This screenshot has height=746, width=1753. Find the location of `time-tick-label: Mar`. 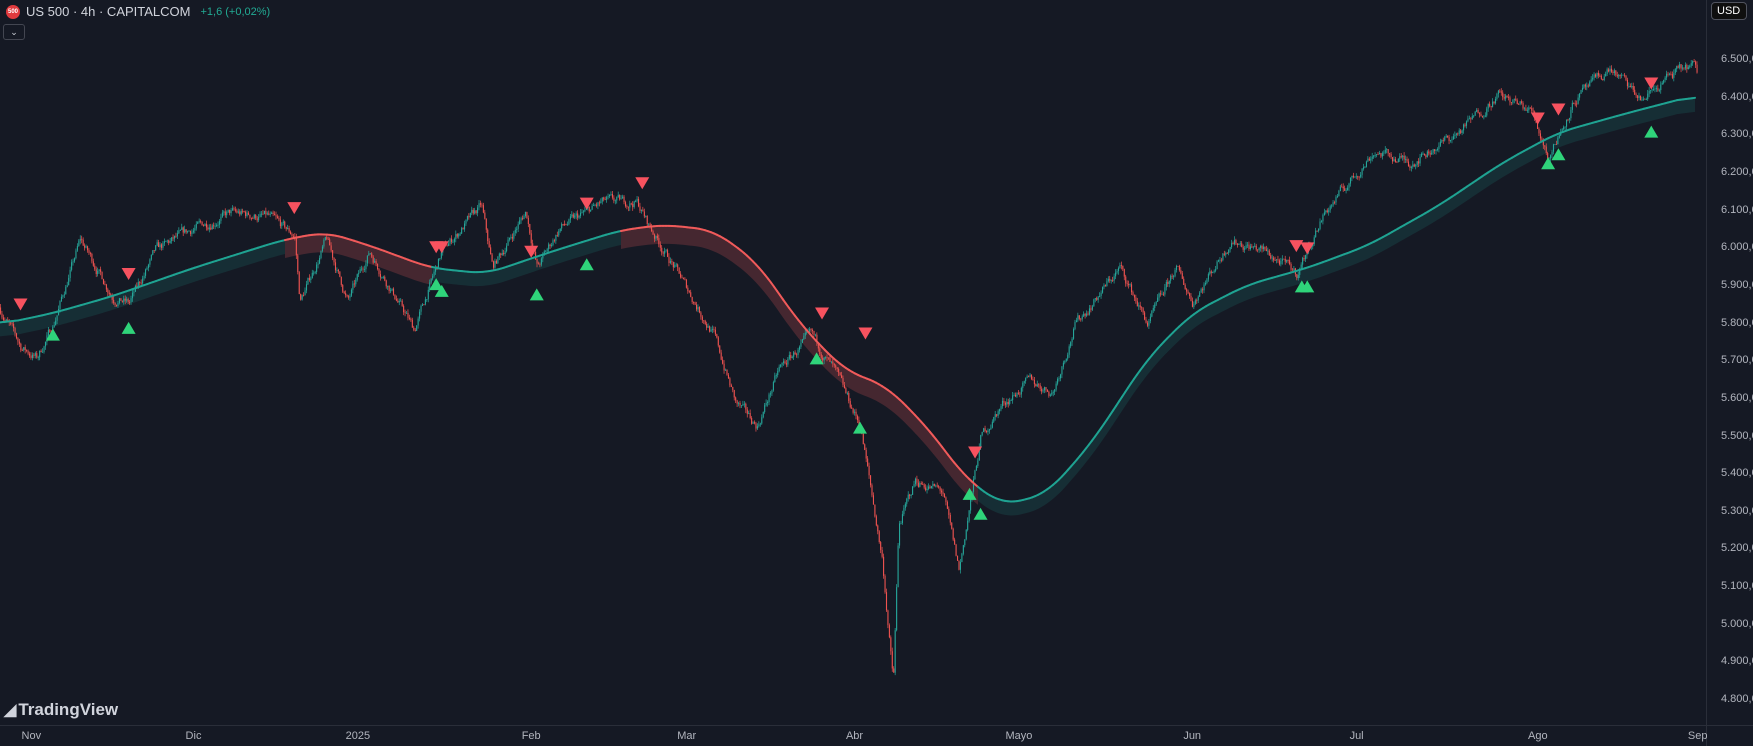

time-tick-label: Mar is located at coordinates (687, 736).